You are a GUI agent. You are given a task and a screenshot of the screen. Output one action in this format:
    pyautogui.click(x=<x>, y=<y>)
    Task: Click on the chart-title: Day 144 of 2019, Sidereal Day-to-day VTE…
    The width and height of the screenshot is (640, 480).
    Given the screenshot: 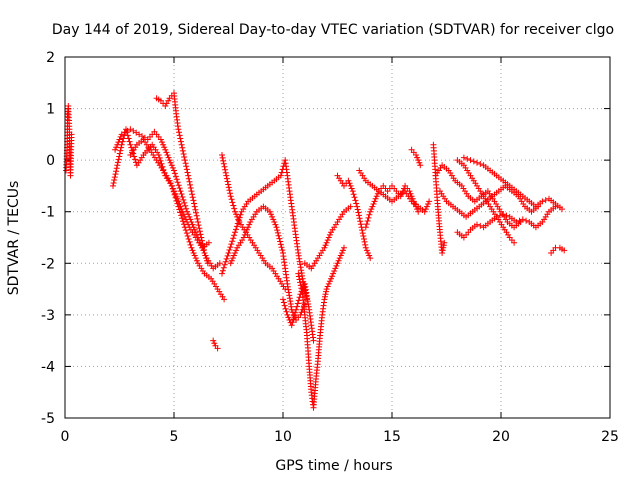 What is the action you would take?
    pyautogui.click(x=333, y=30)
    